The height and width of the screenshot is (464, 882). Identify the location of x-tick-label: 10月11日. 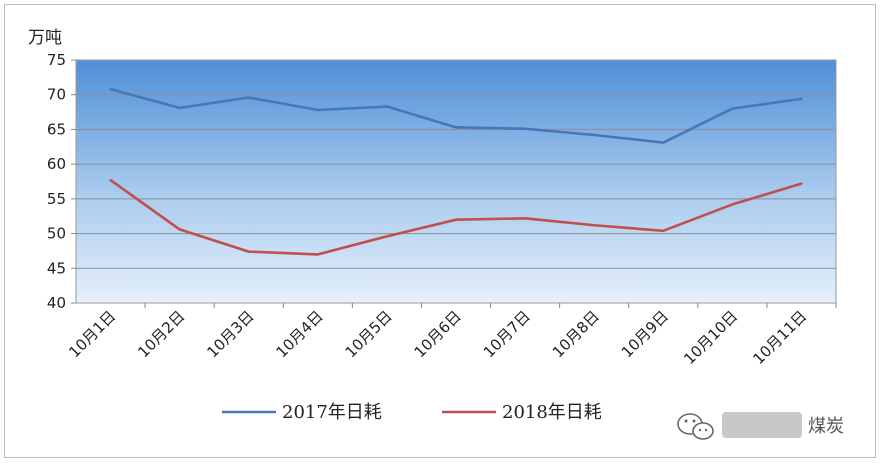
(779, 337).